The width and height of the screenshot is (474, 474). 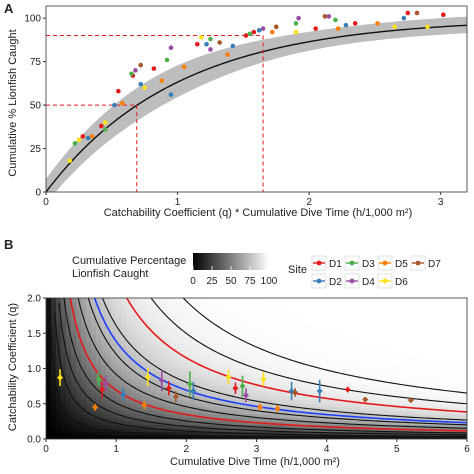 What do you see at coordinates (250, 281) in the screenshot?
I see `fill-legend-tick-label-75: 75` at bounding box center [250, 281].